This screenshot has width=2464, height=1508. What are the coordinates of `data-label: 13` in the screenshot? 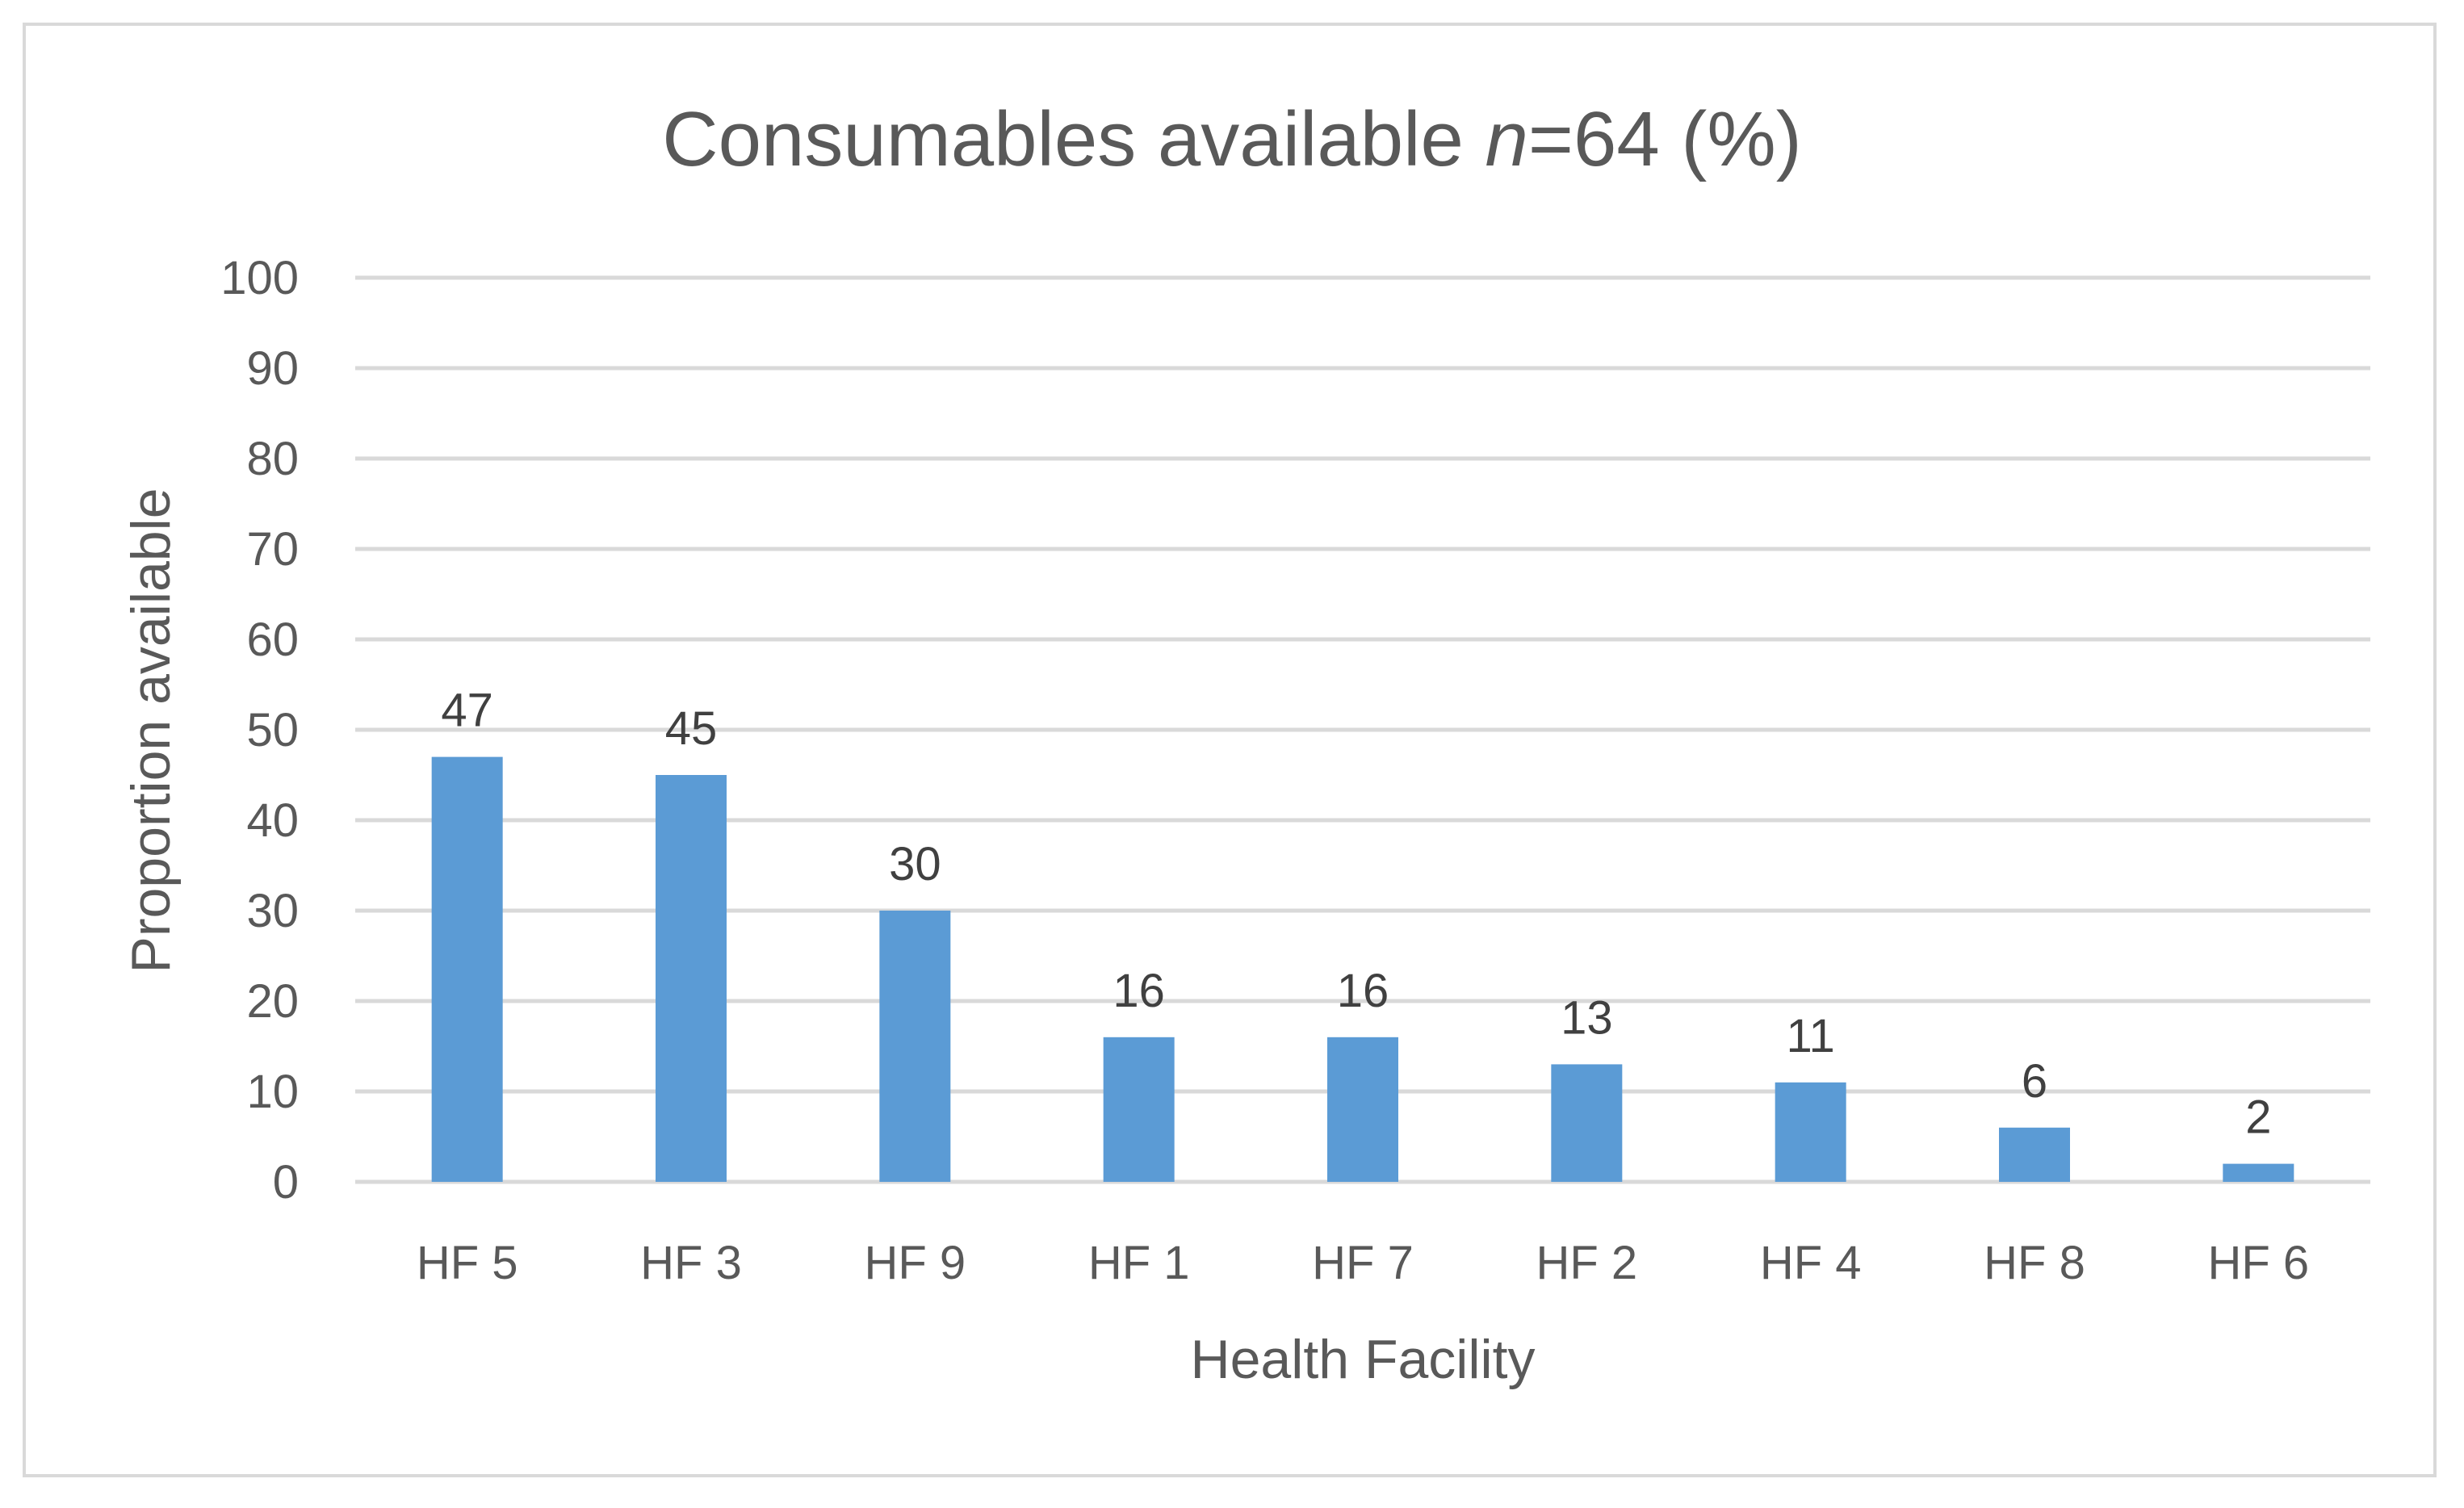 It's located at (1587, 1018).